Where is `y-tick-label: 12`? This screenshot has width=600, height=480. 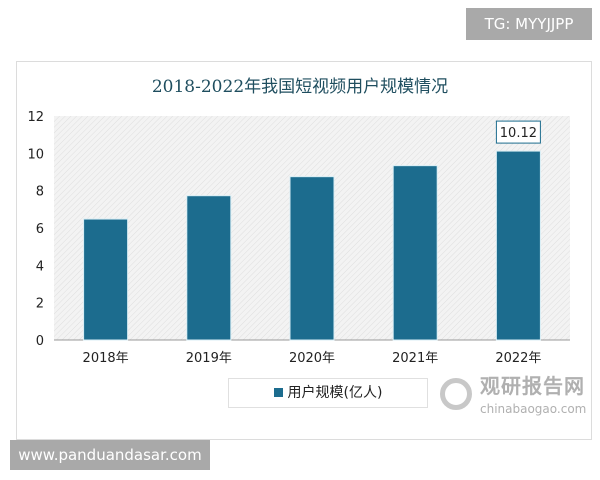
y-tick-label: 12 is located at coordinates (35, 117).